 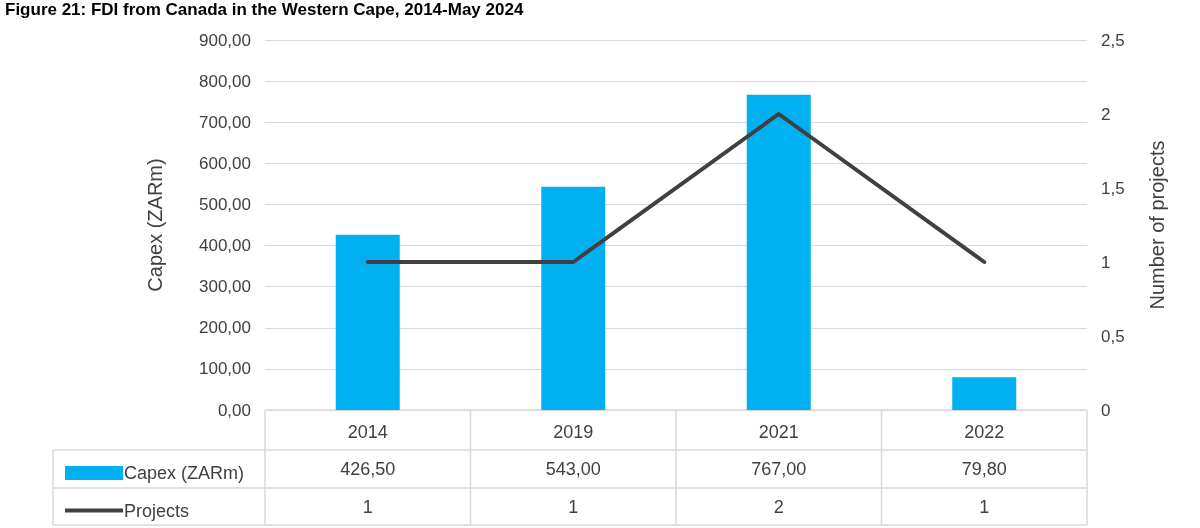 What do you see at coordinates (1113, 336) in the screenshot?
I see `y2-tick-label: 0,5` at bounding box center [1113, 336].